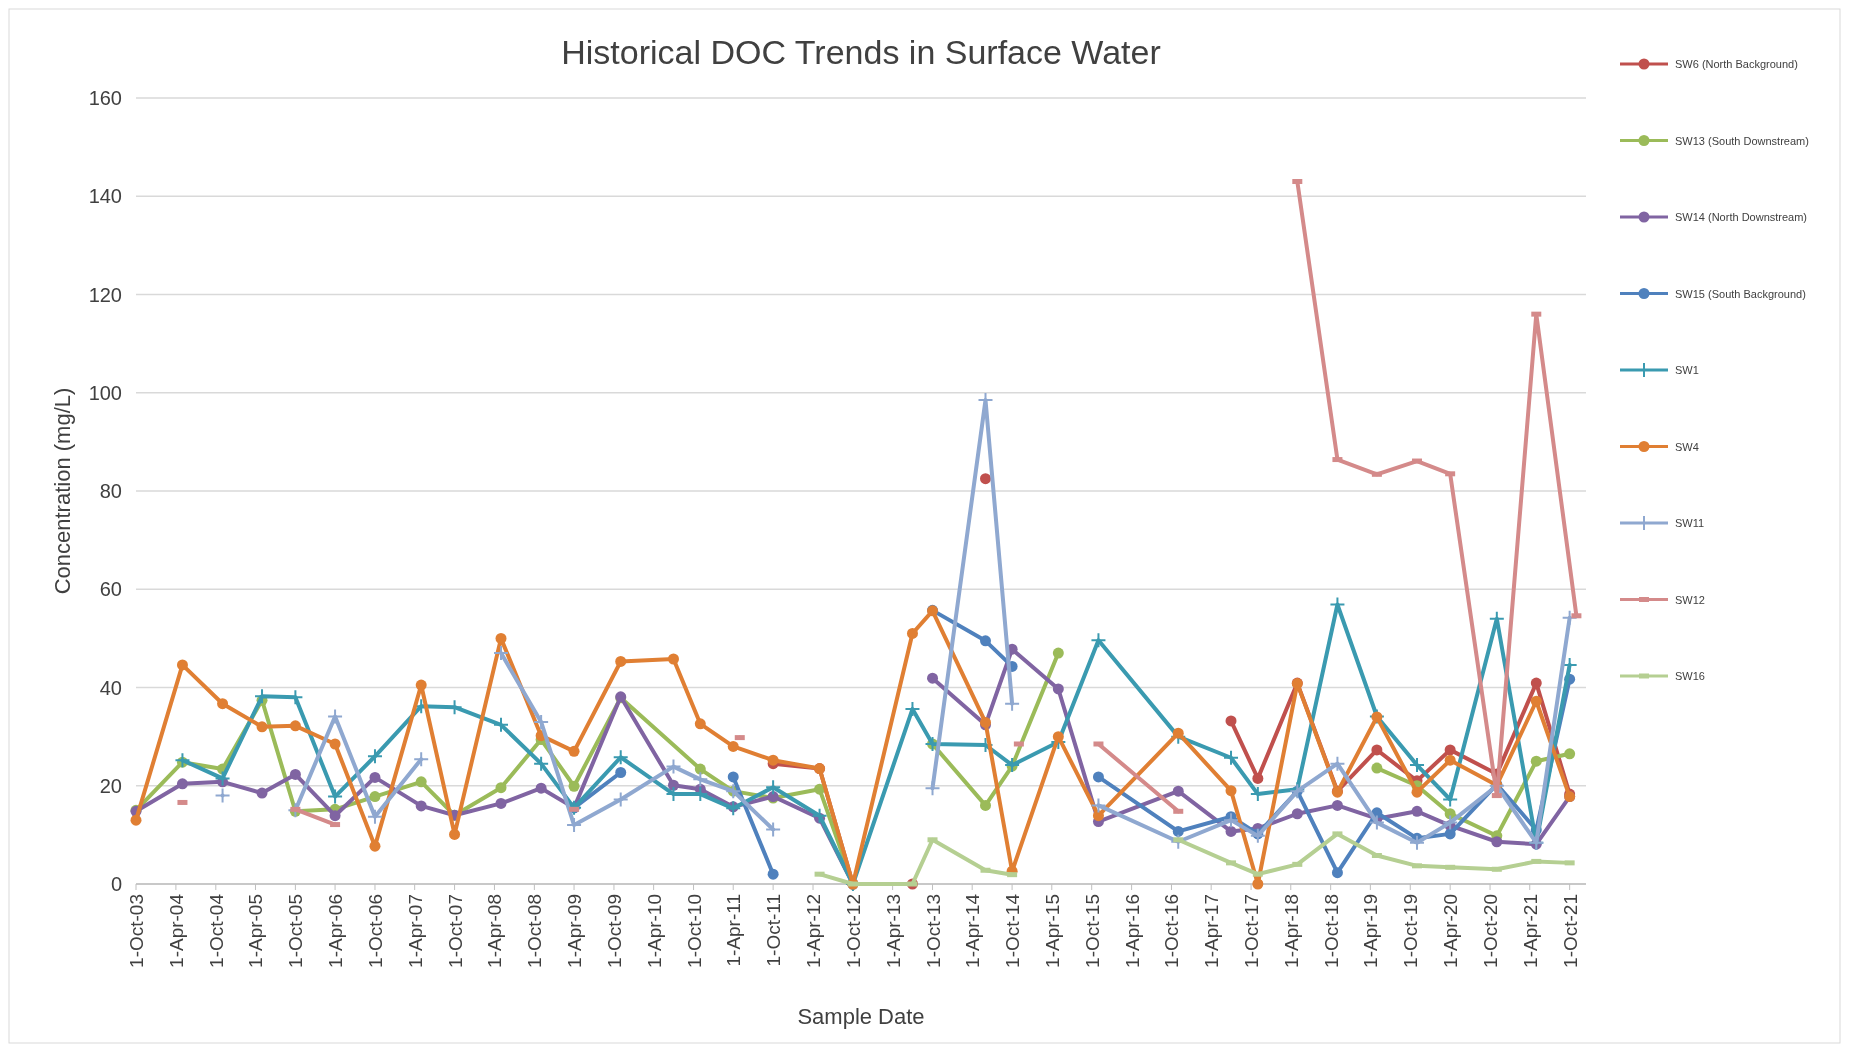 This screenshot has width=1849, height=1052. Describe the element at coordinates (861, 1016) in the screenshot. I see `x-axis-title: Sample Date` at that location.